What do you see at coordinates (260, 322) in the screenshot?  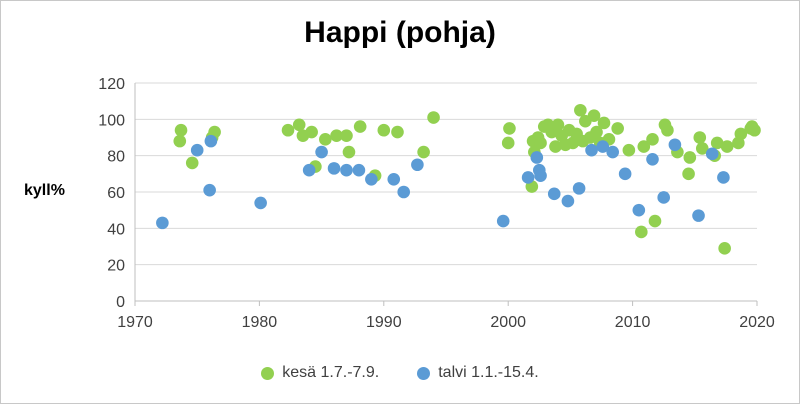 I see `x-tick-label: 1980` at bounding box center [260, 322].